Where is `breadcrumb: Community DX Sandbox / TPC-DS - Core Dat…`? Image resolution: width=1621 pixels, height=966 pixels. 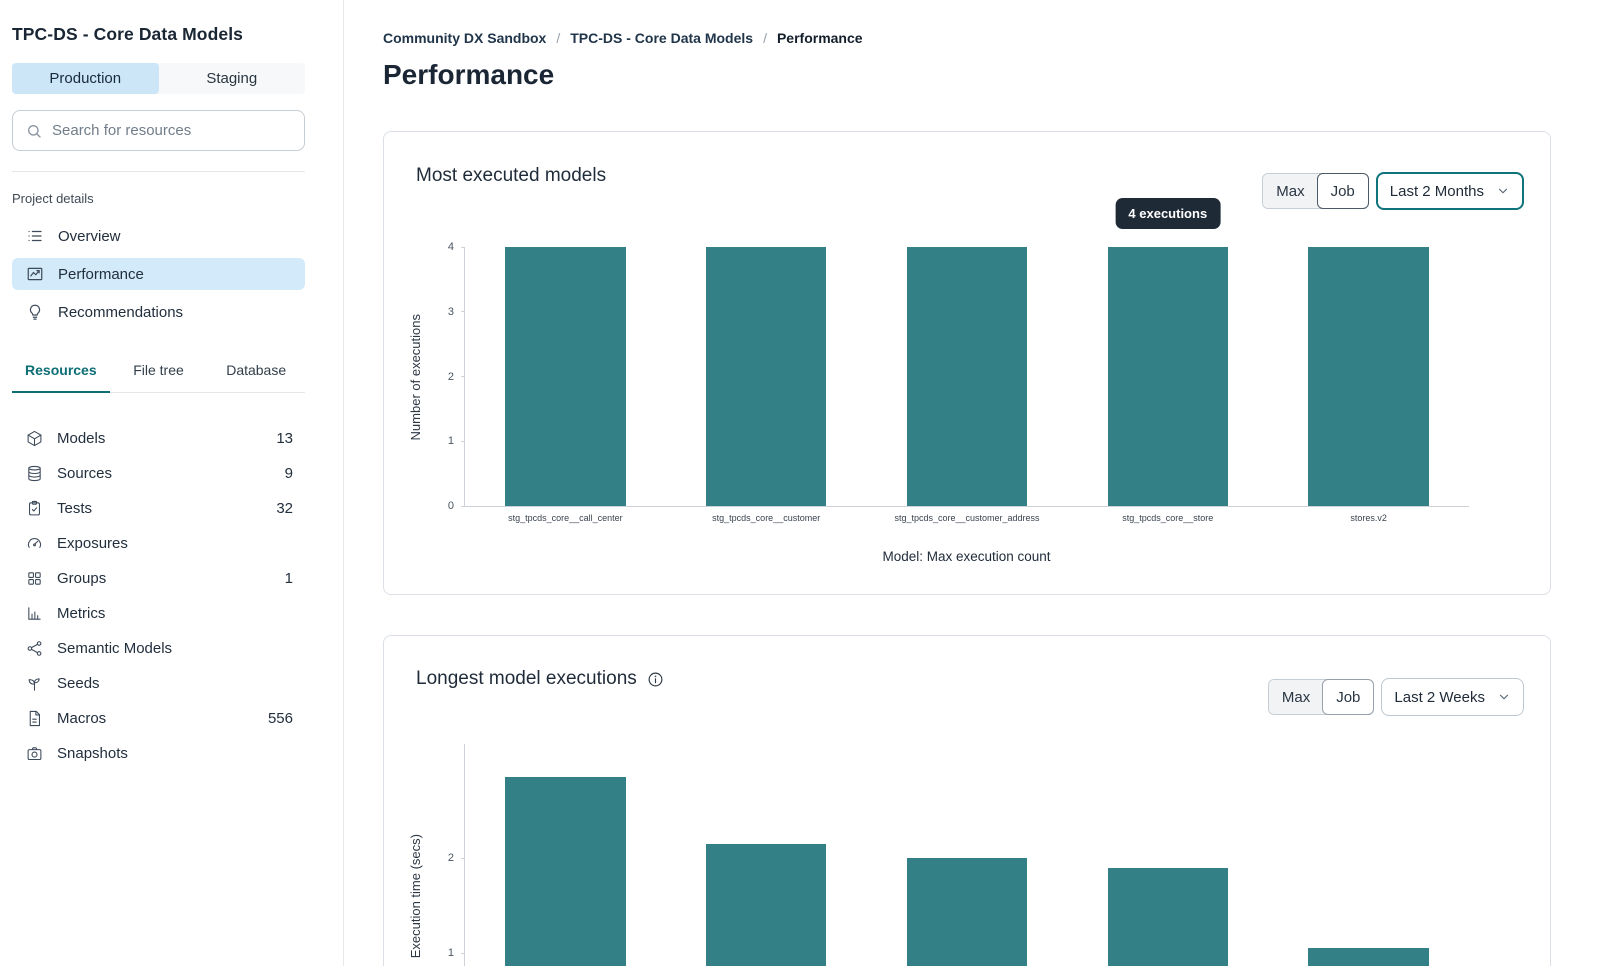 breadcrumb: Community DX Sandbox / TPC-DS - Core Dat… is located at coordinates (1002, 38).